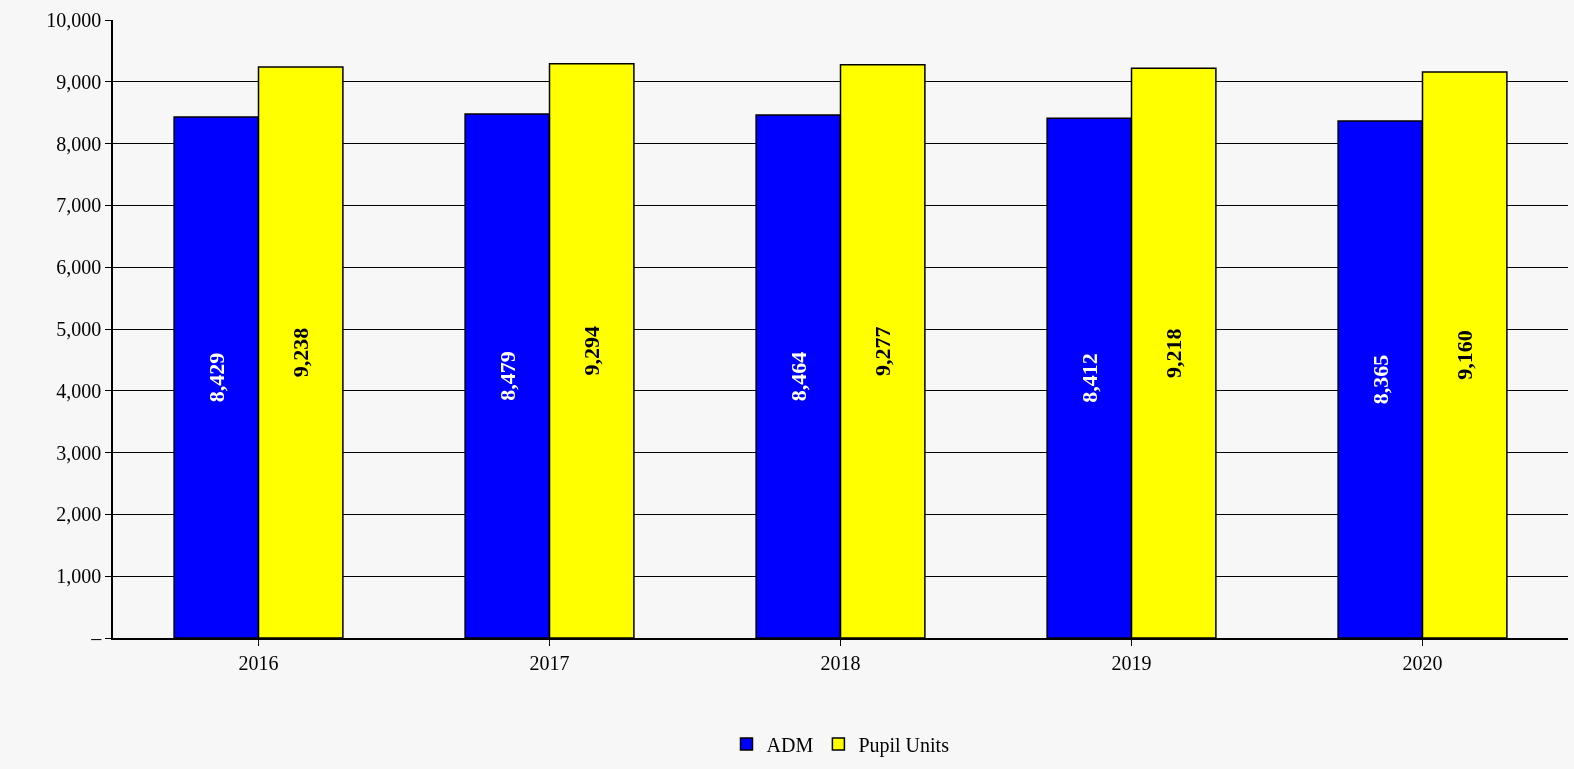  What do you see at coordinates (79, 514) in the screenshot?
I see `y-tick-label: 2,000` at bounding box center [79, 514].